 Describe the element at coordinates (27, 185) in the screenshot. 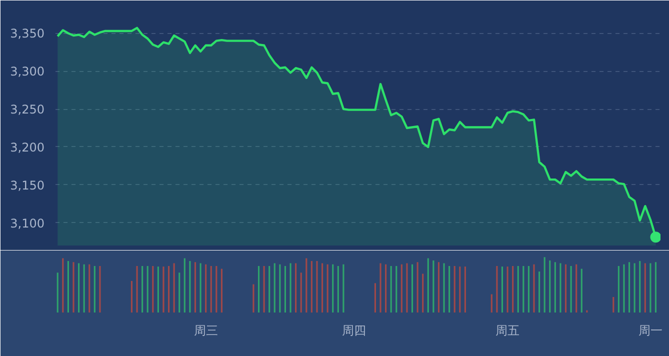

I see `y-tick-label: 3,150` at that location.